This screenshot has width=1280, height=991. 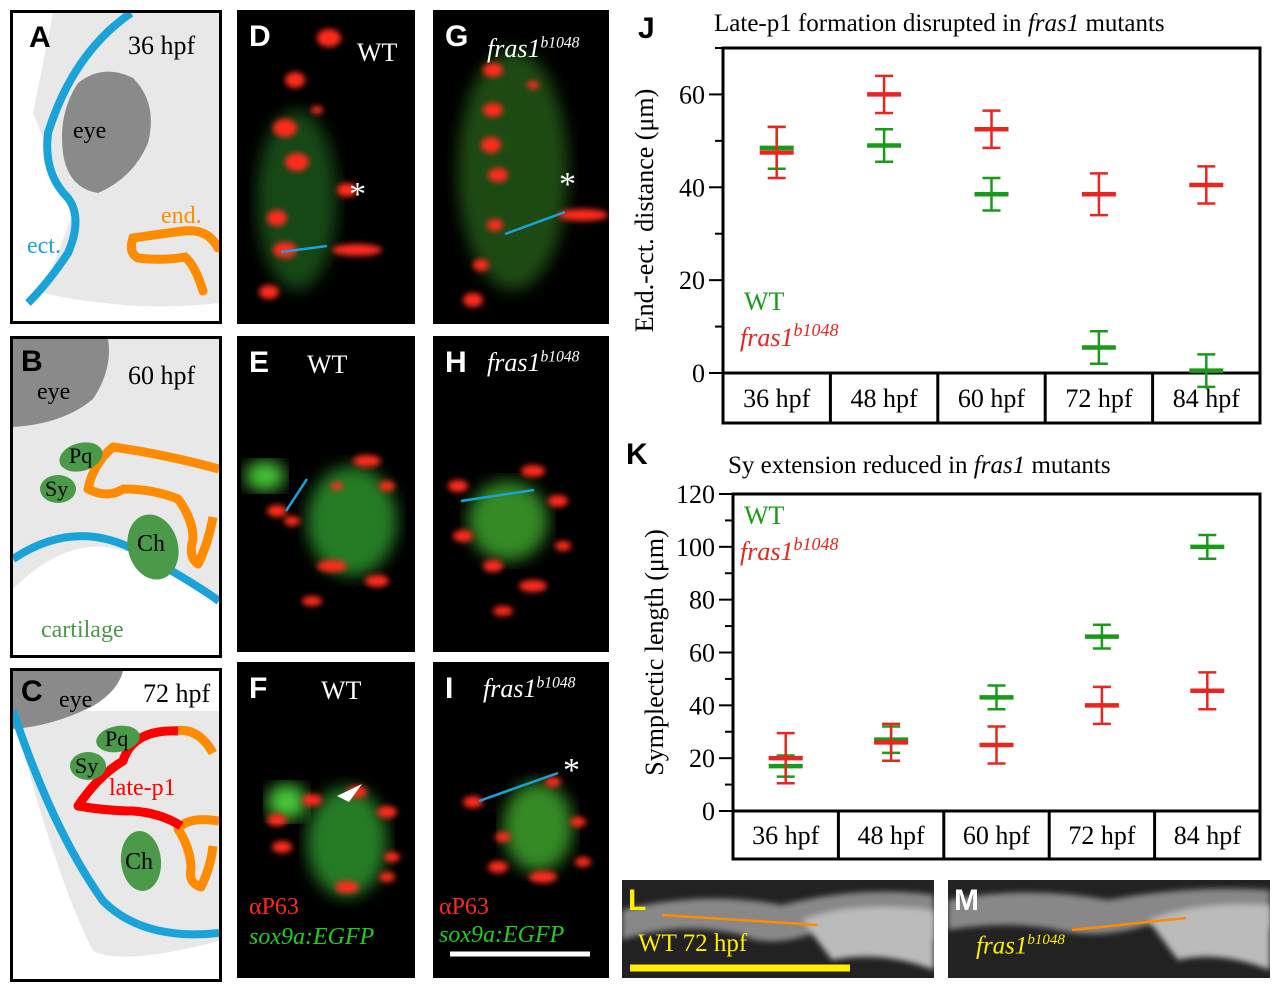 I want to click on panel-g-micrograph: G fras1b1048 *, so click(x=521, y=167).